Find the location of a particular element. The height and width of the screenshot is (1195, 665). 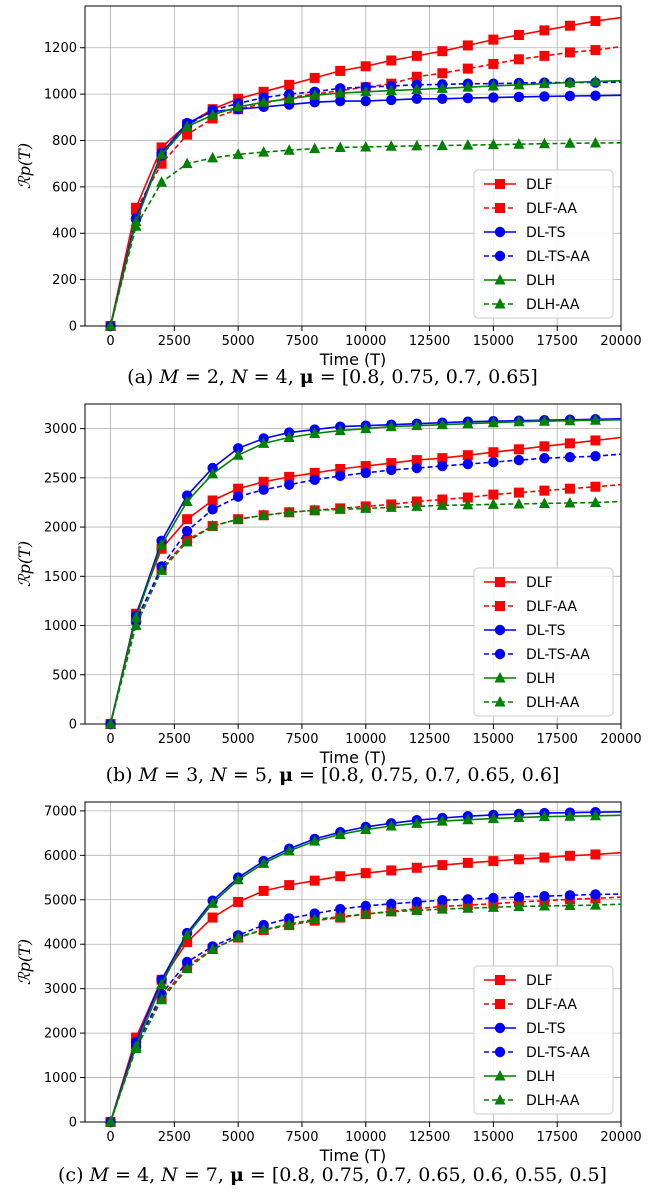

y-tick-label: 6000 is located at coordinates (60, 856).